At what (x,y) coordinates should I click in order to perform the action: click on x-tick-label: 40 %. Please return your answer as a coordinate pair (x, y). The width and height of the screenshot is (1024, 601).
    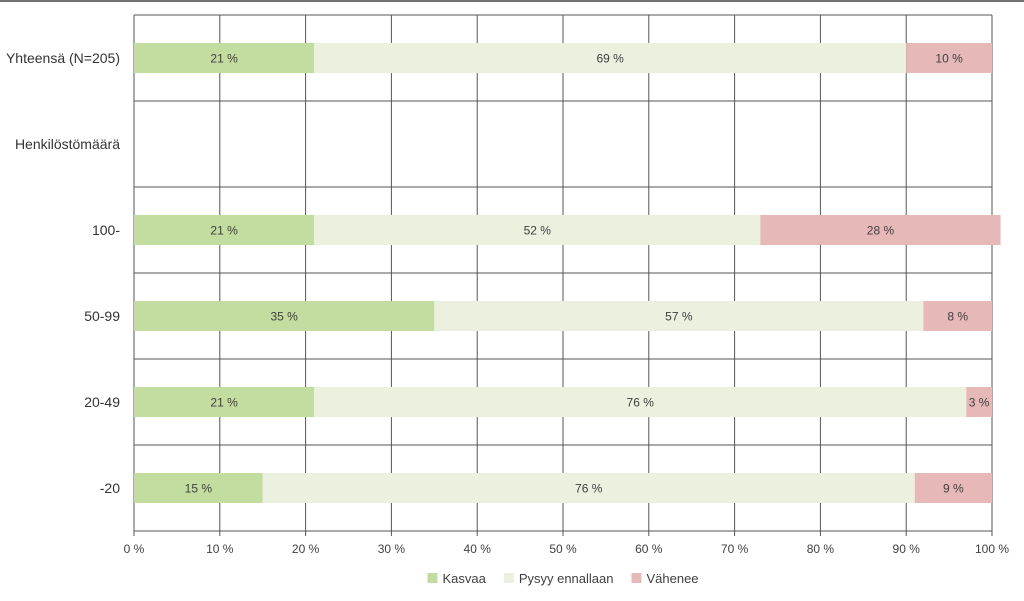
    Looking at the image, I should click on (478, 549).